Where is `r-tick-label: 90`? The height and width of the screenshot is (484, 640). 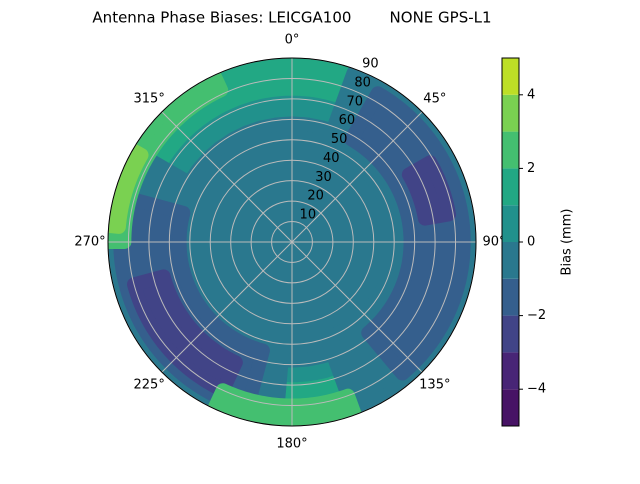 r-tick-label: 90 is located at coordinates (370, 64).